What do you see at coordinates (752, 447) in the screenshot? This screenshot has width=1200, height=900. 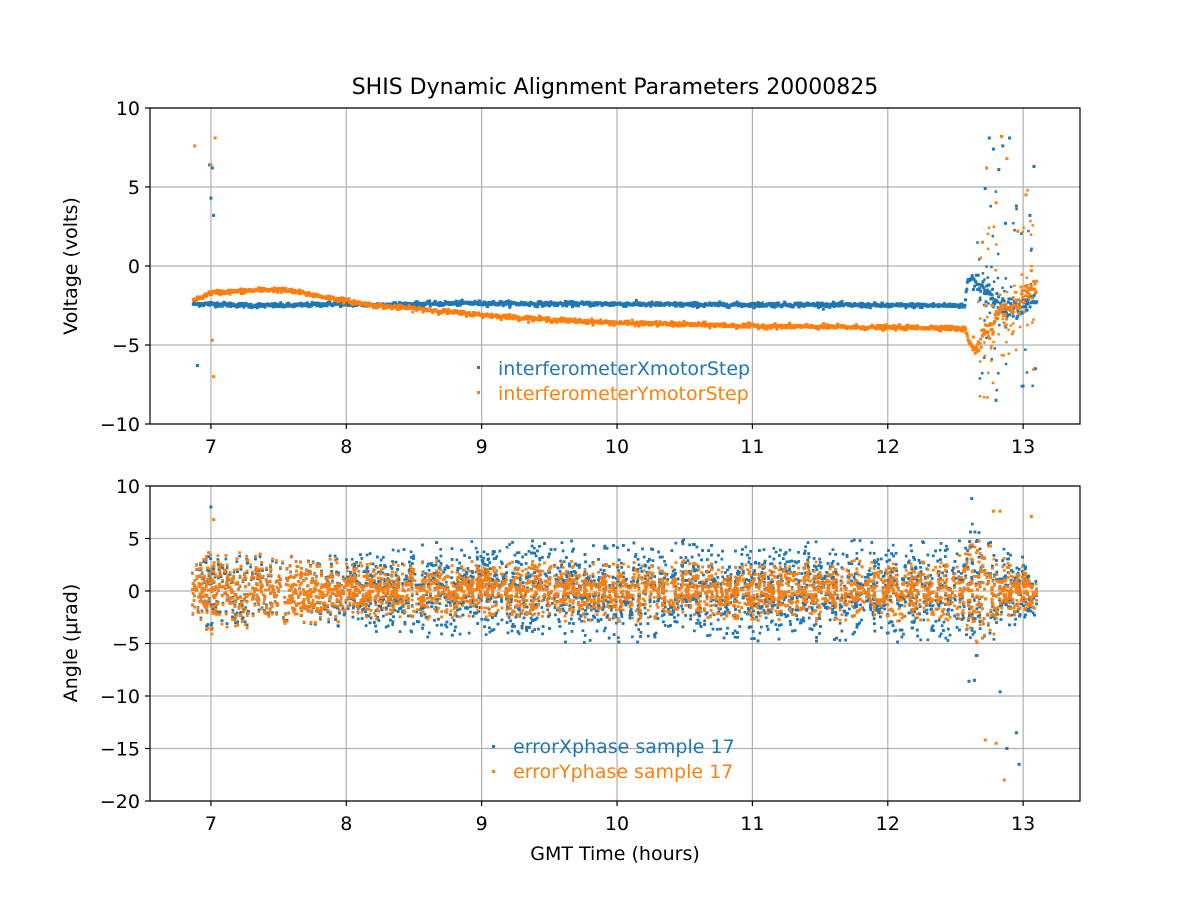 I see `x-tick-label: 11` at bounding box center [752, 447].